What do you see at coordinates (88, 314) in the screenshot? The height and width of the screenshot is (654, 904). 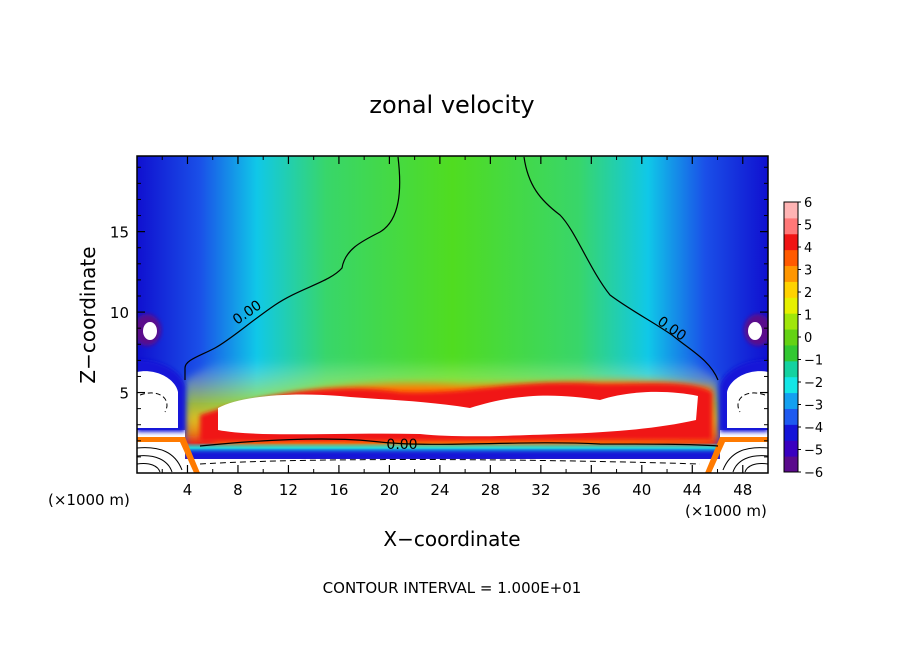 I see `y-axis-label: Z−coordinate` at bounding box center [88, 314].